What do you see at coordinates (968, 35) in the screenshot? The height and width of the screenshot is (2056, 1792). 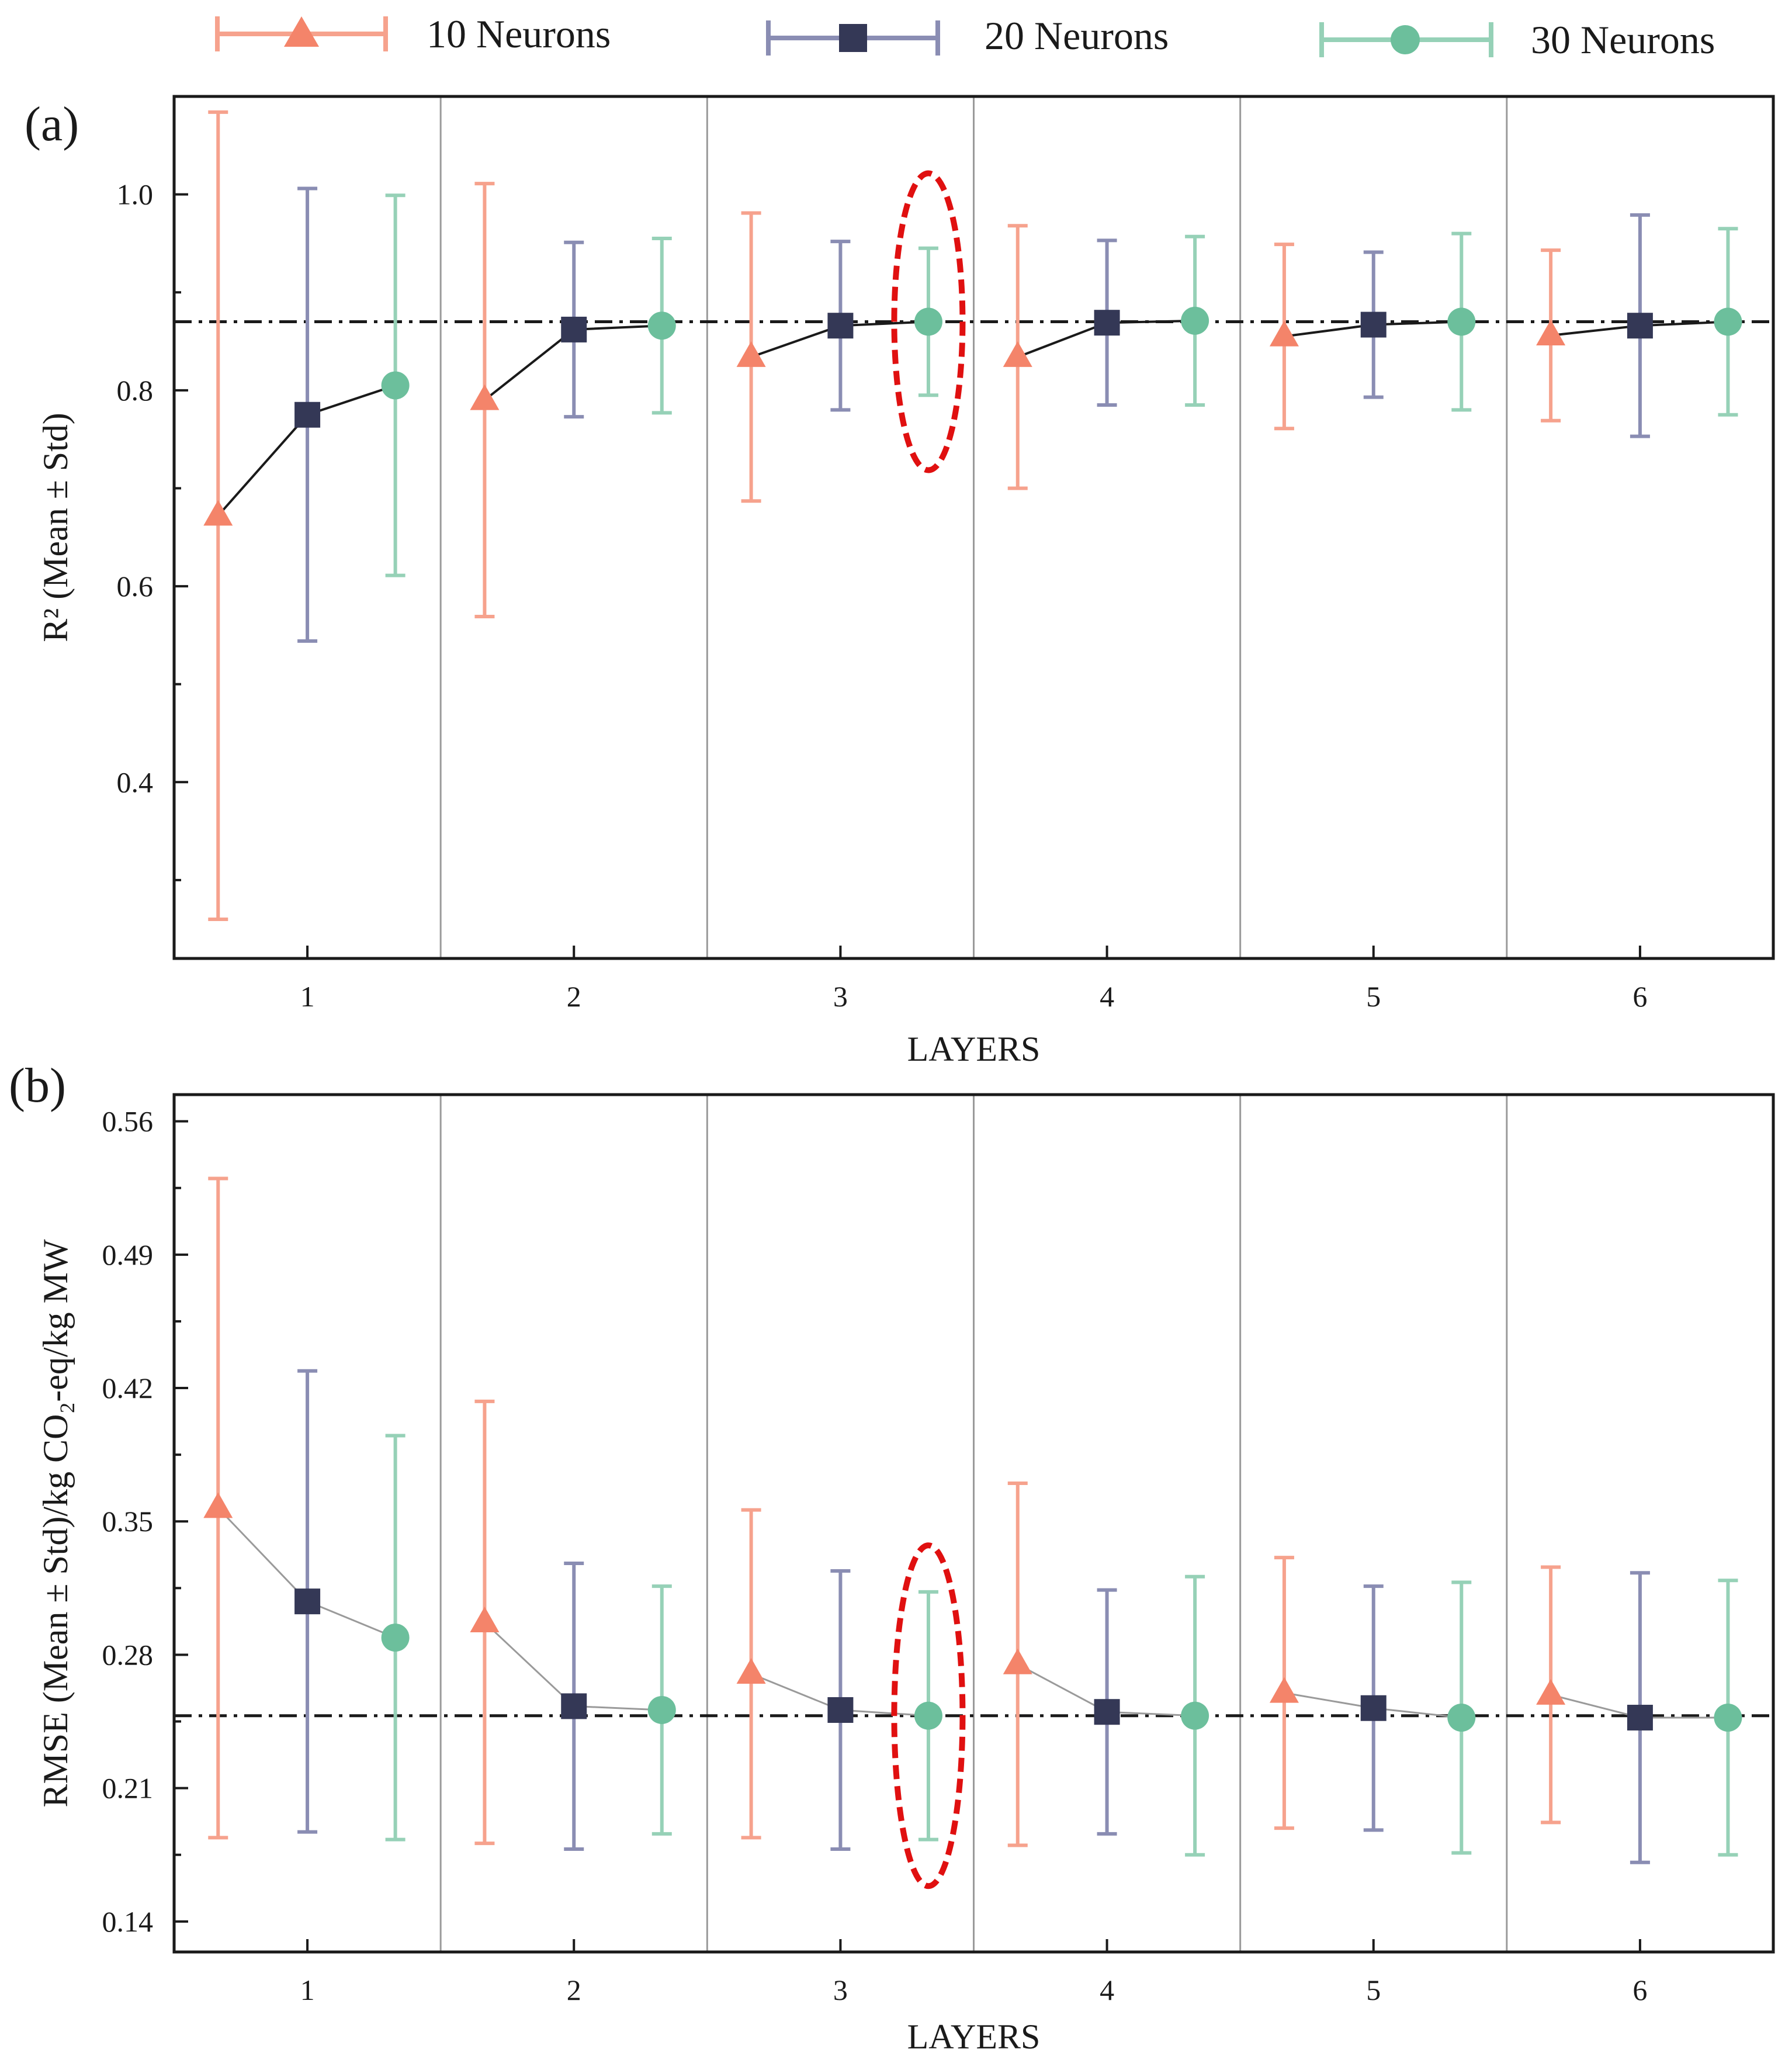 I see `legend-item-20-neurons: 20 Neurons` at bounding box center [968, 35].